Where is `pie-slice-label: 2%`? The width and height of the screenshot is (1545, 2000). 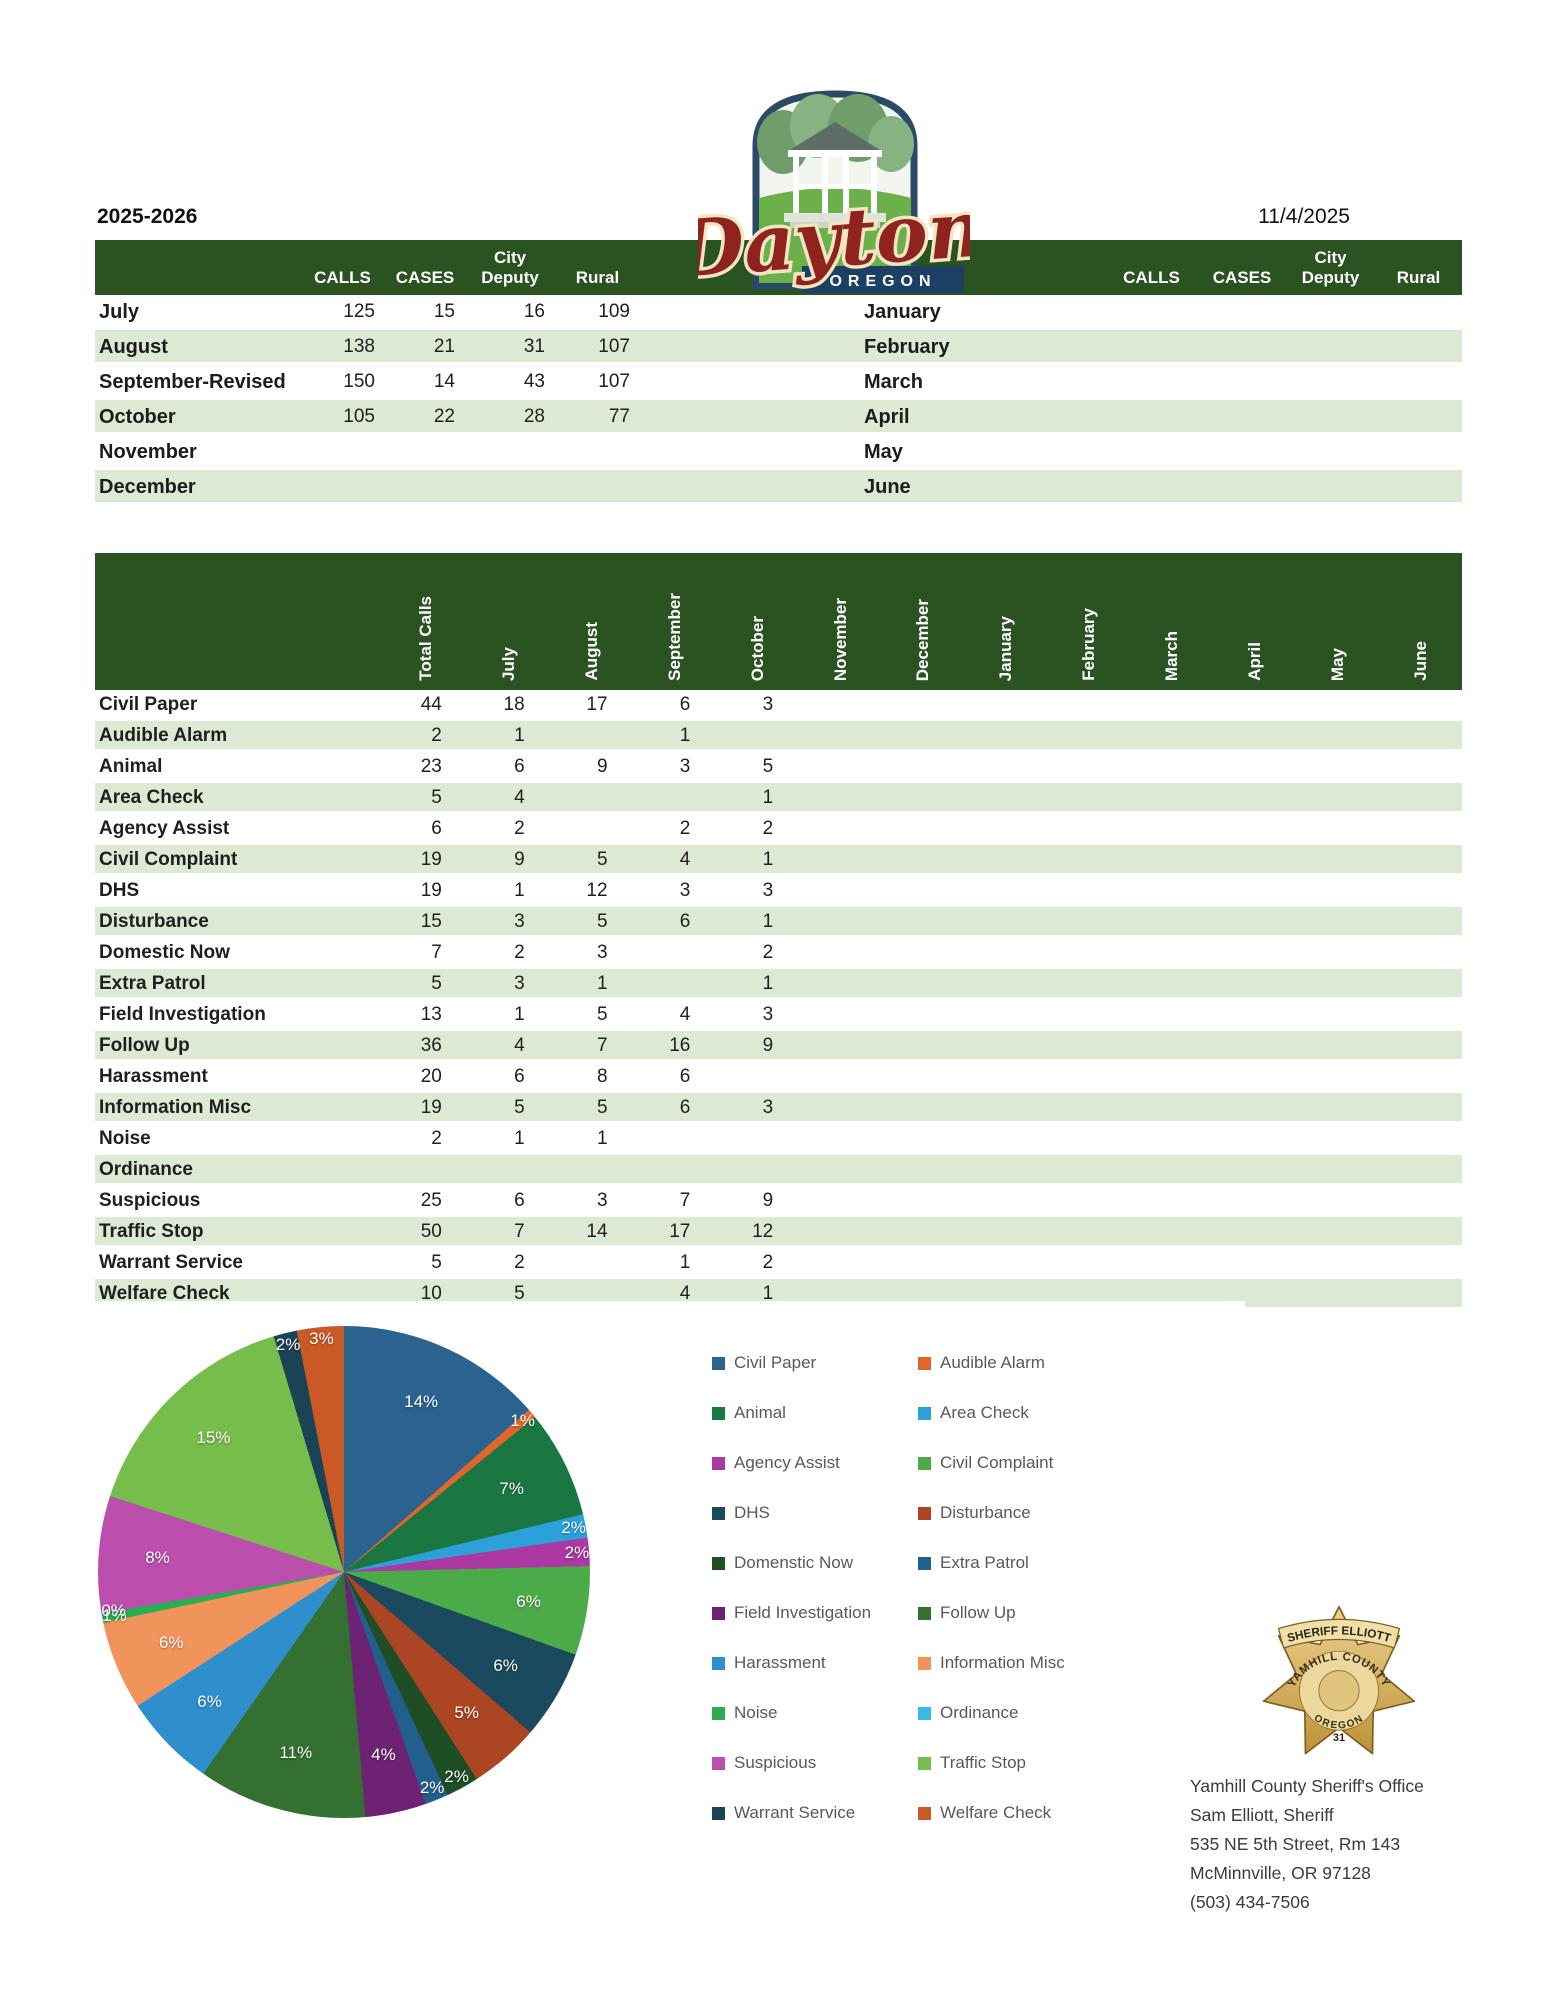 pie-slice-label: 2% is located at coordinates (432, 1788).